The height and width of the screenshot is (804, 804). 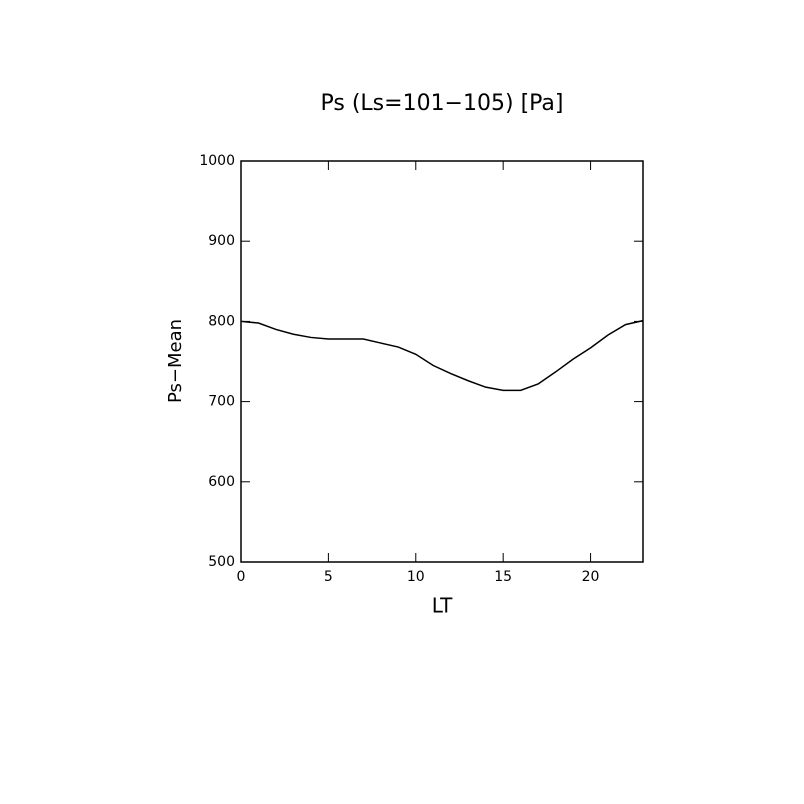 What do you see at coordinates (217, 161) in the screenshot?
I see `y-tick-label: 1000` at bounding box center [217, 161].